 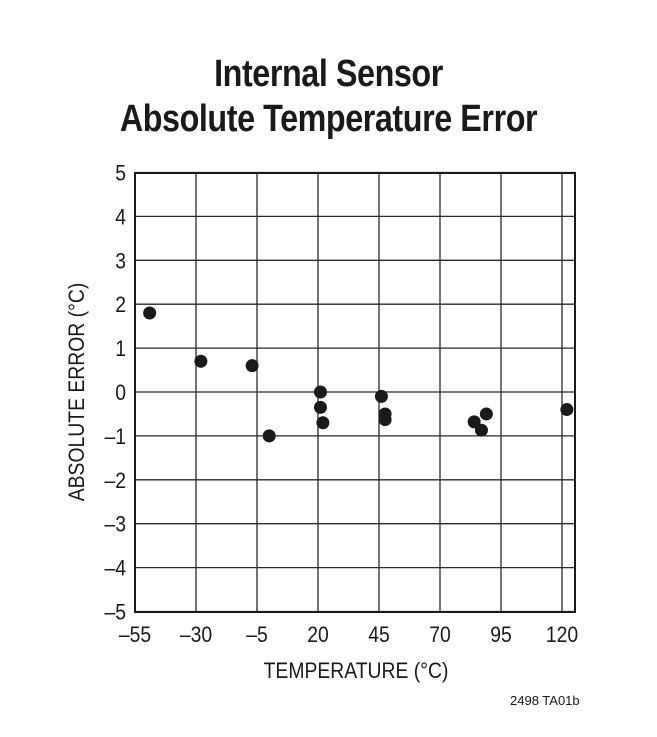 What do you see at coordinates (257, 635) in the screenshot?
I see `x-tick-label: –5` at bounding box center [257, 635].